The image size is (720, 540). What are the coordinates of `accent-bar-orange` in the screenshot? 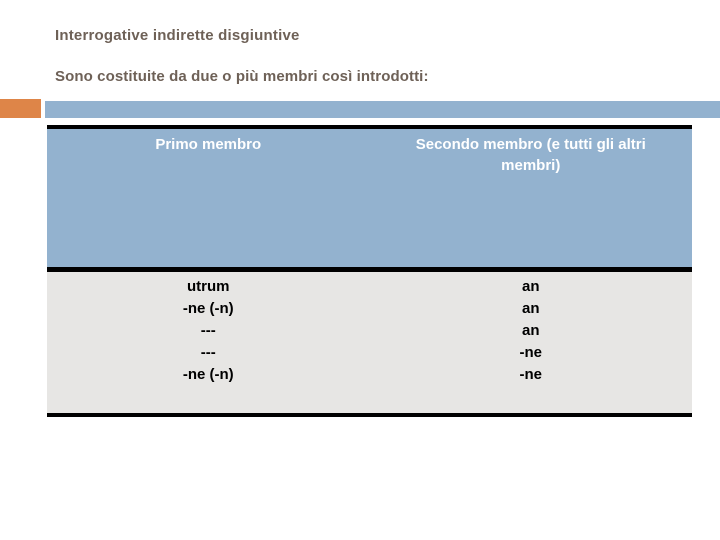 It's located at (20, 108).